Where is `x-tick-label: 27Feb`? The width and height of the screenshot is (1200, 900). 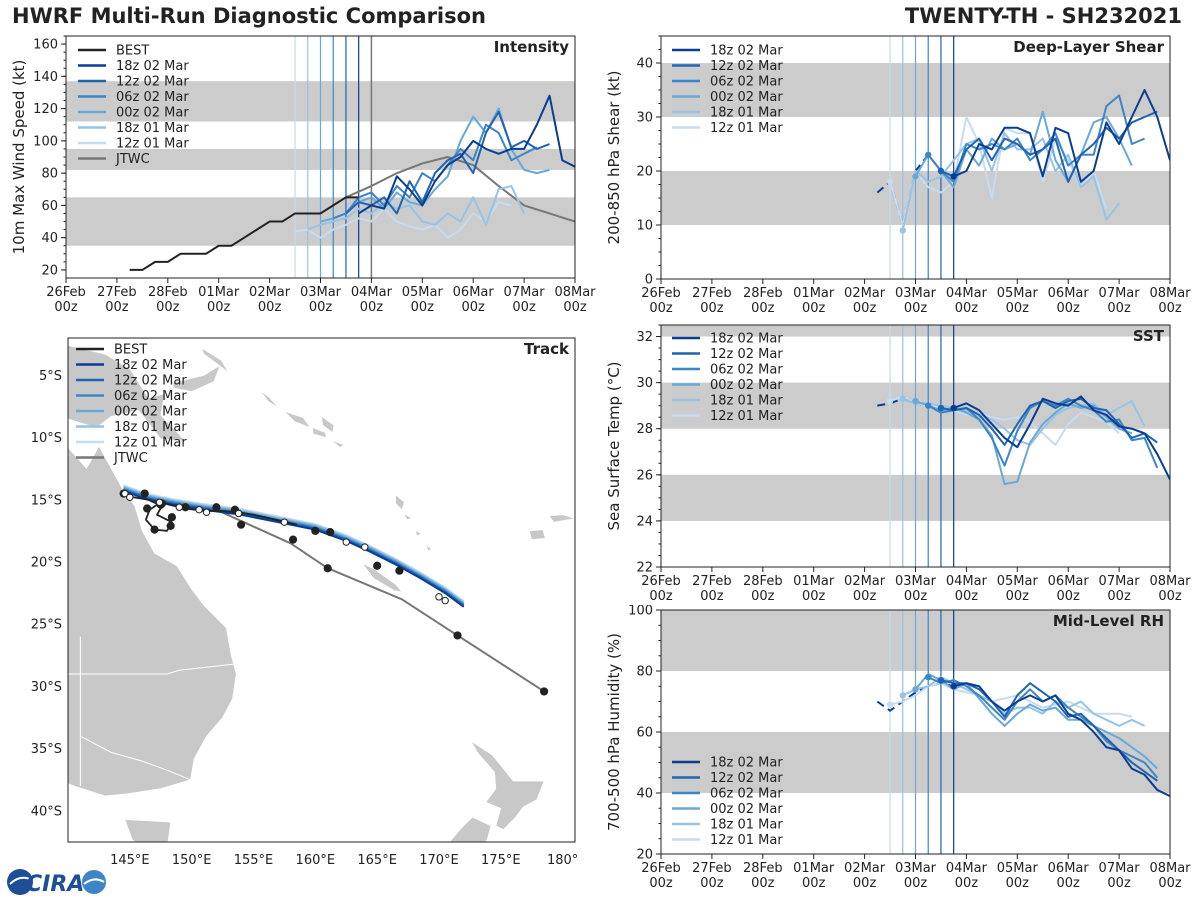
x-tick-label: 27Feb is located at coordinates (712, 293).